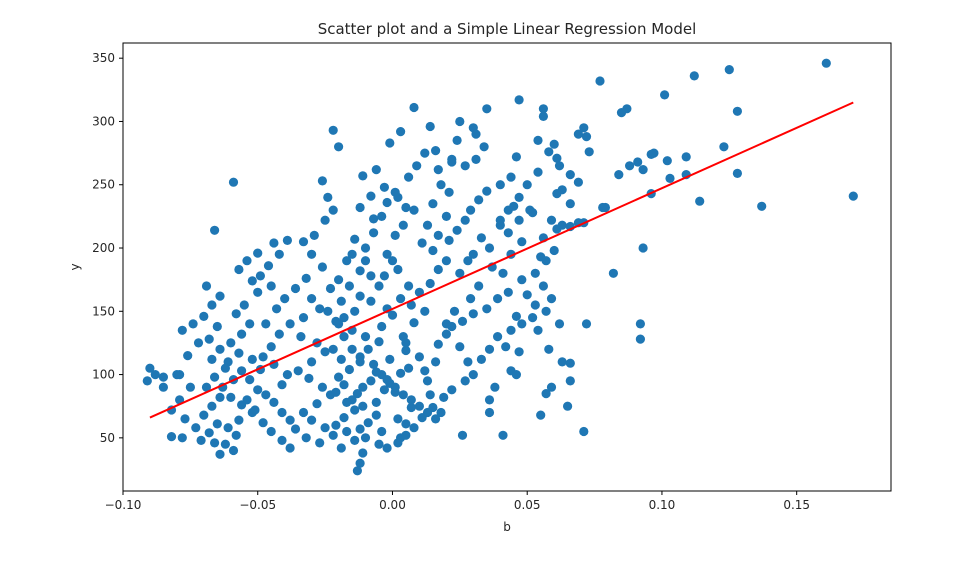 This screenshot has height=566, width=971. Describe the element at coordinates (662, 505) in the screenshot. I see `x-tick-label: 0.10` at that location.